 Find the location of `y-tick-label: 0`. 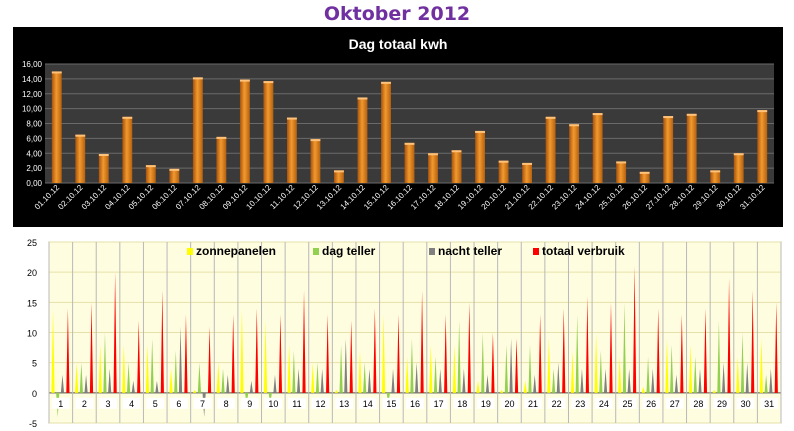

y-tick-label: 0 is located at coordinates (34, 394).